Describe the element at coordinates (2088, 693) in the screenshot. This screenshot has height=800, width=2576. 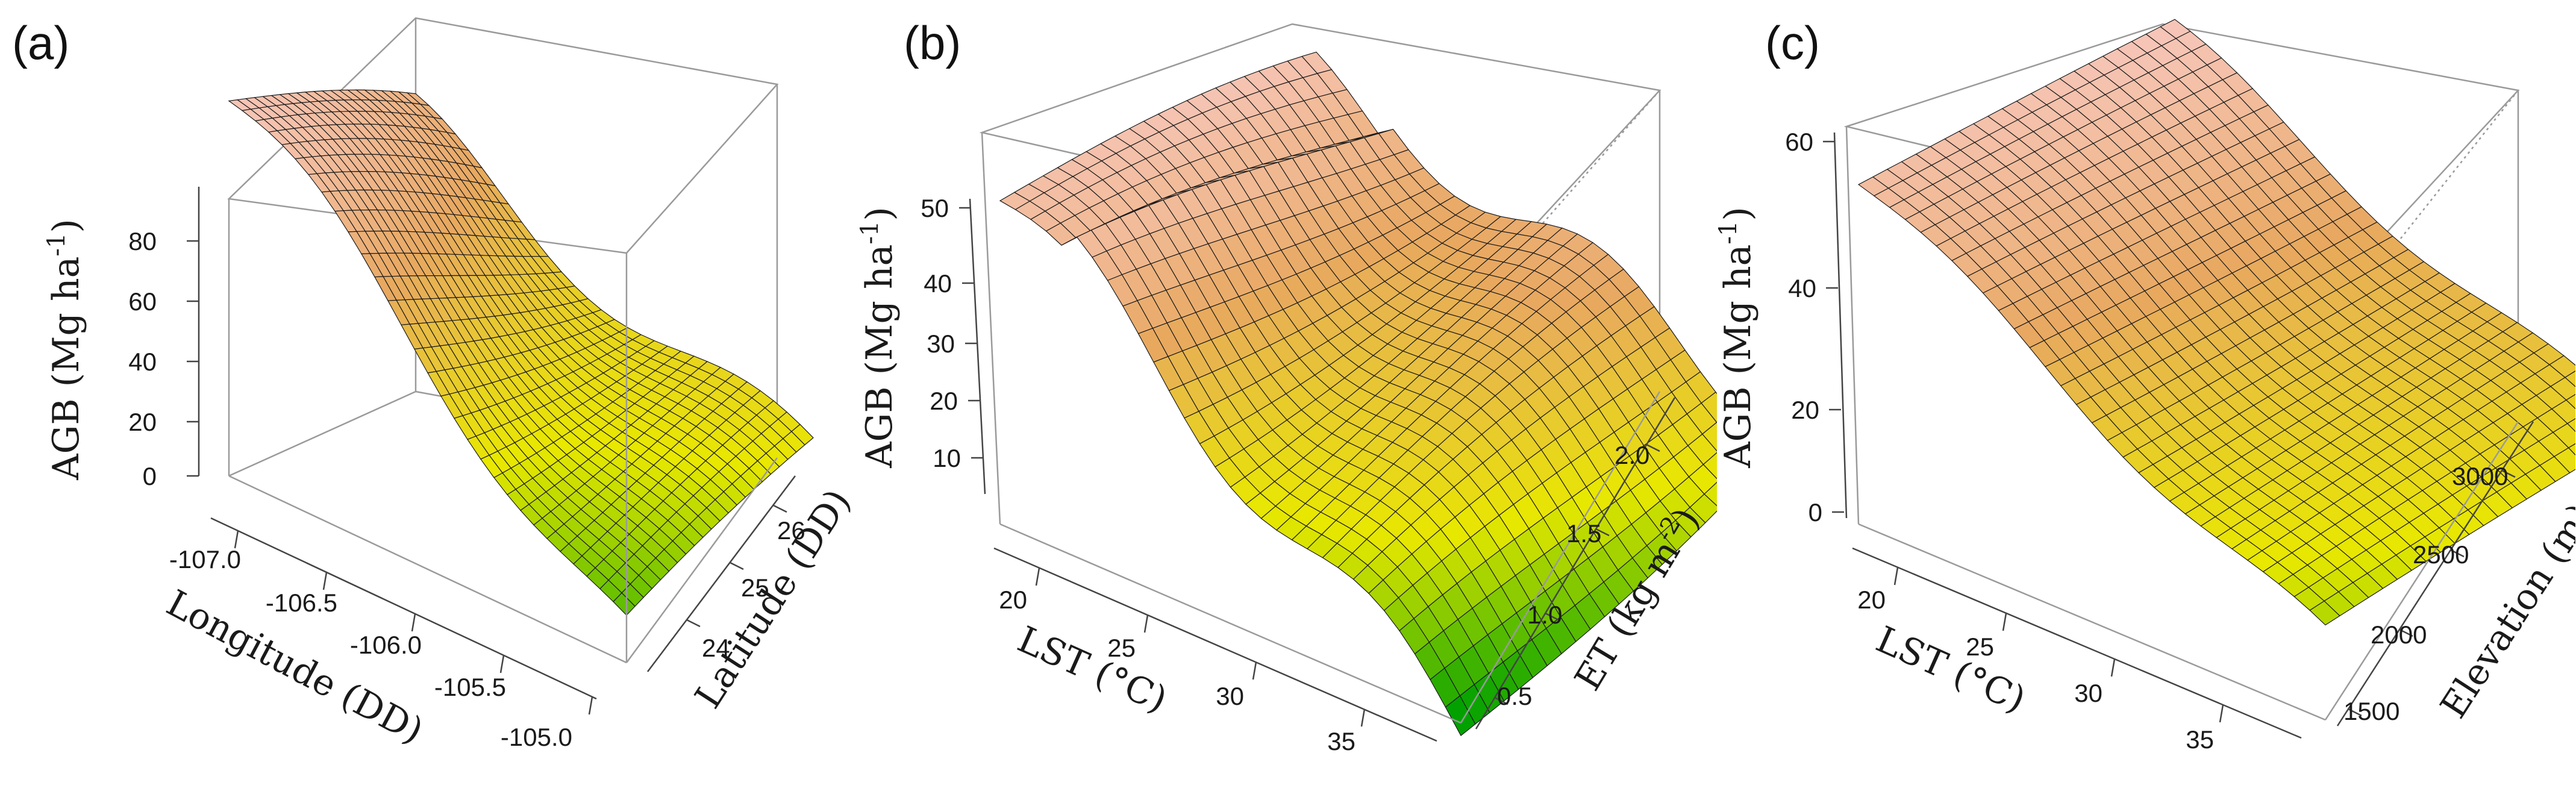
I see `chart-c-x-tick-30: 30` at that location.